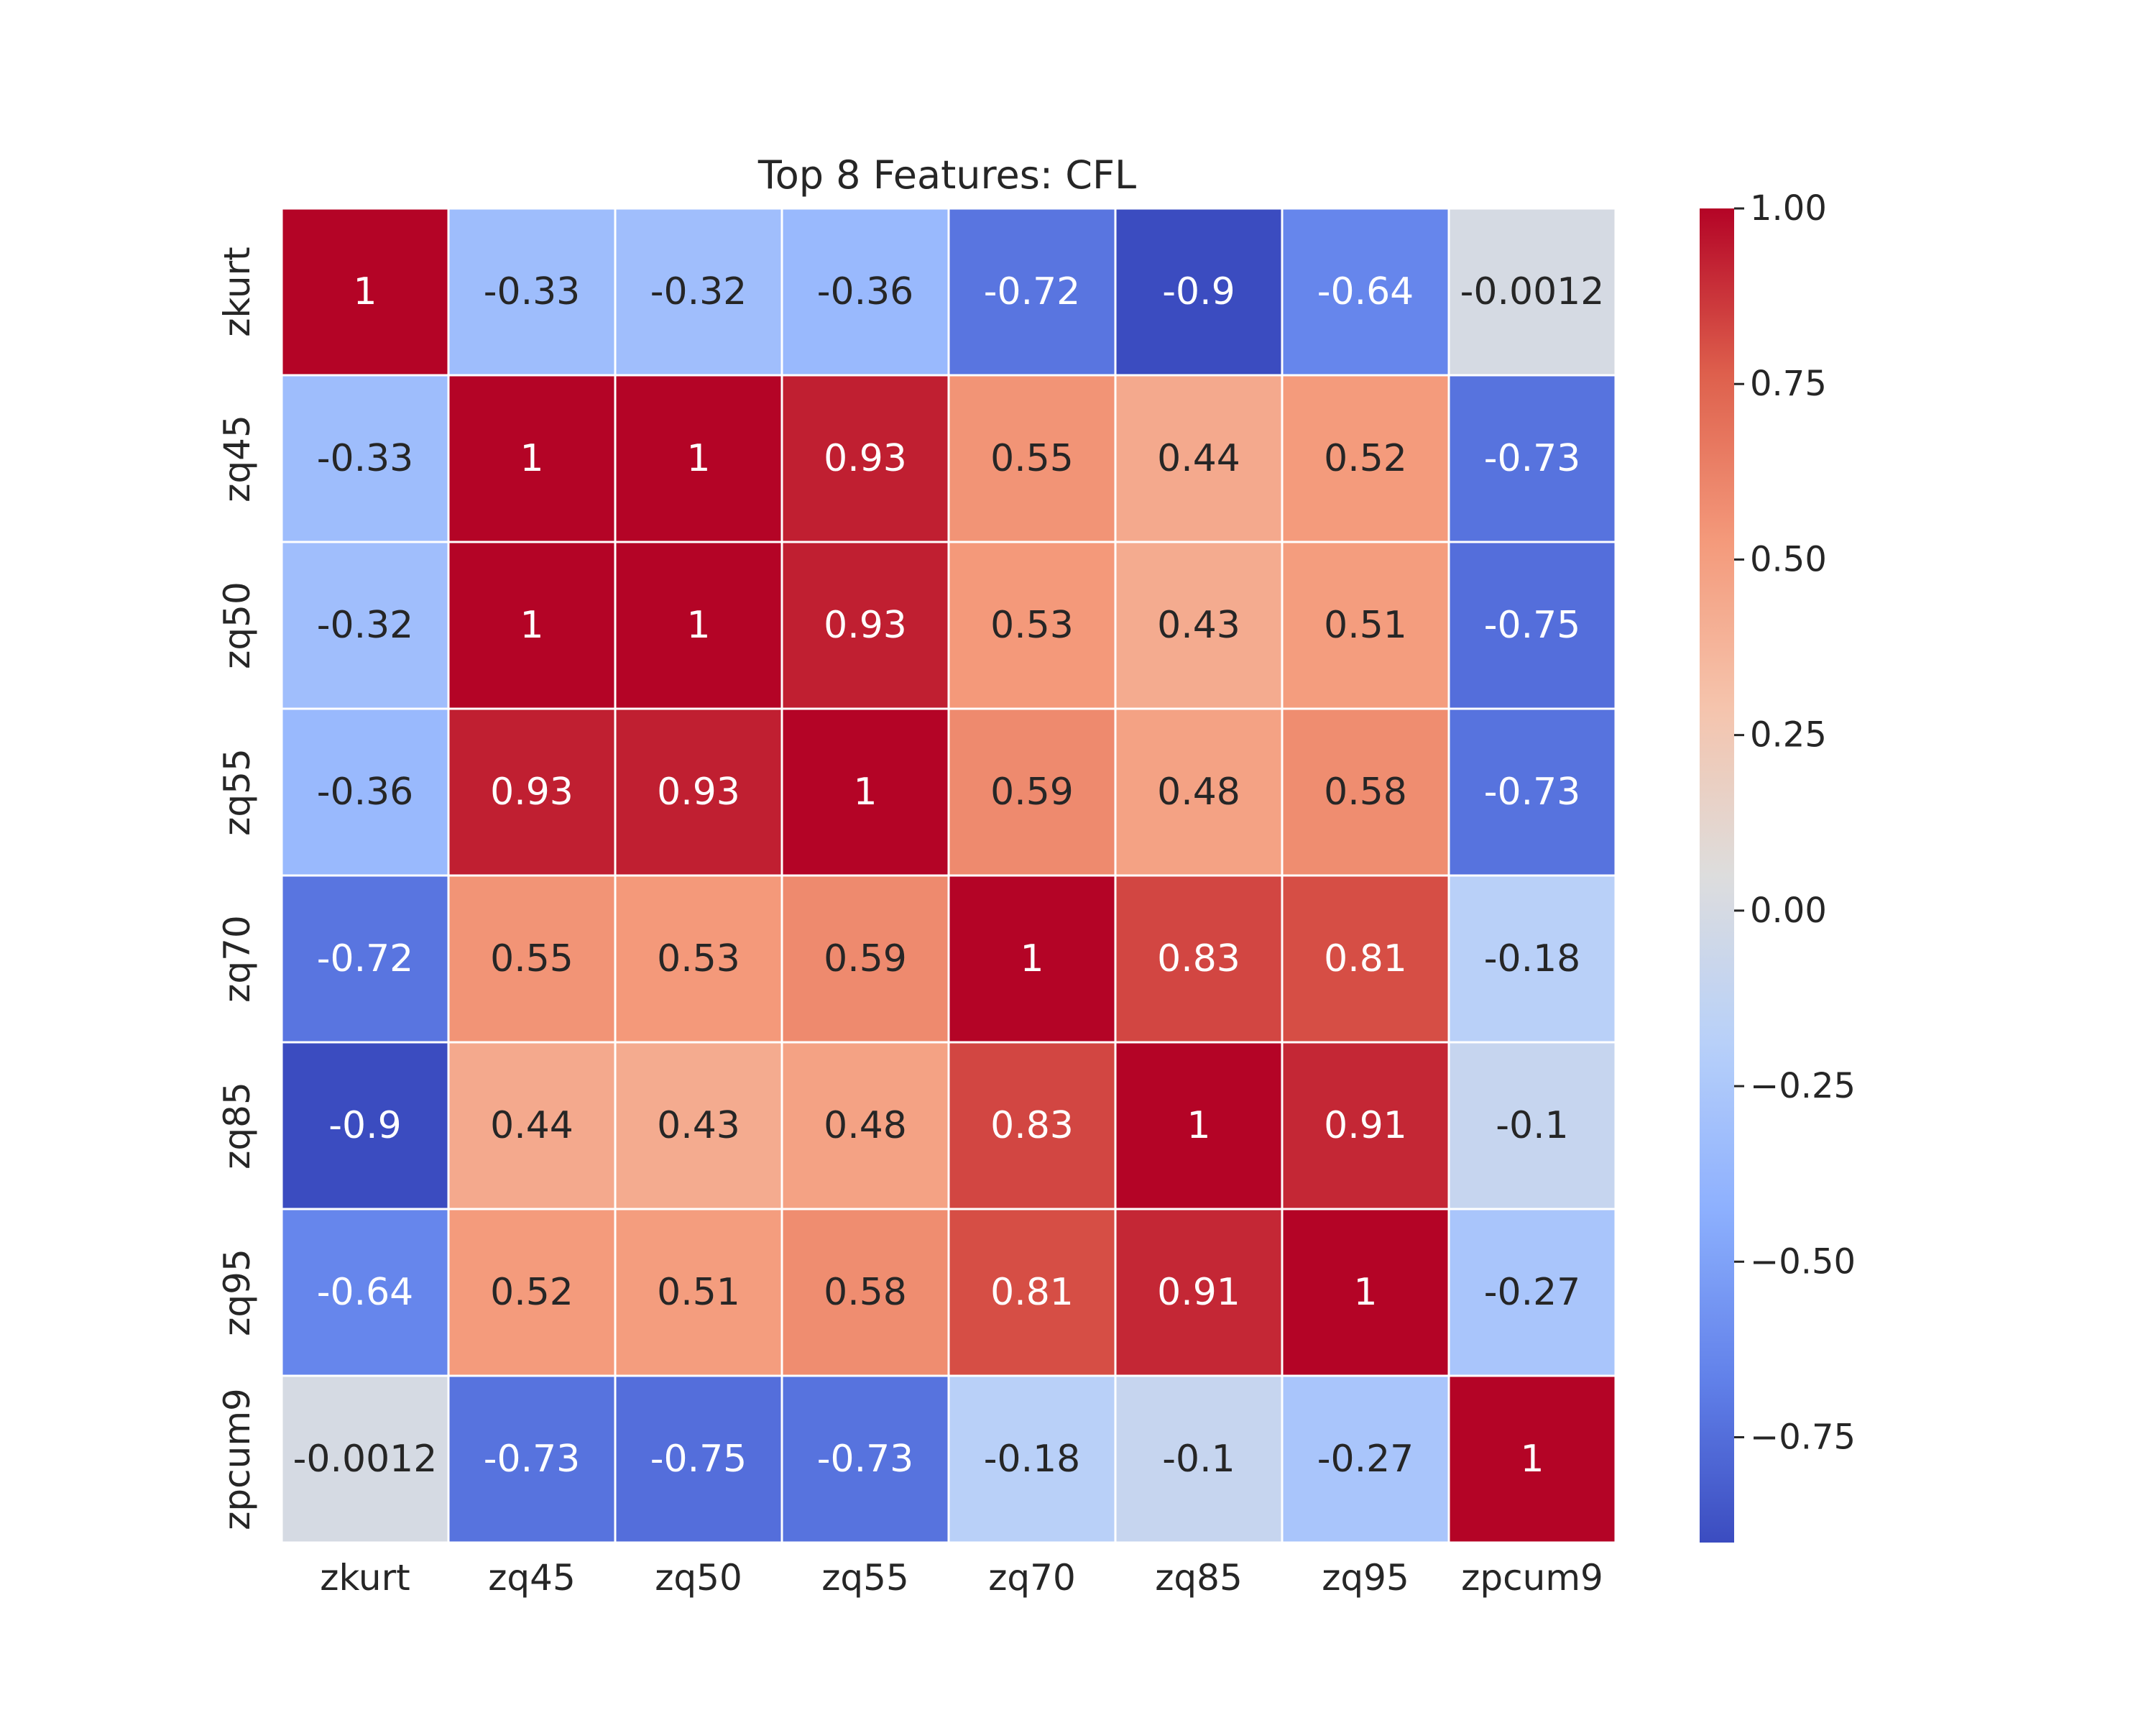  I want to click on heatmap-cell-zq45-zq45, so click(532, 458).